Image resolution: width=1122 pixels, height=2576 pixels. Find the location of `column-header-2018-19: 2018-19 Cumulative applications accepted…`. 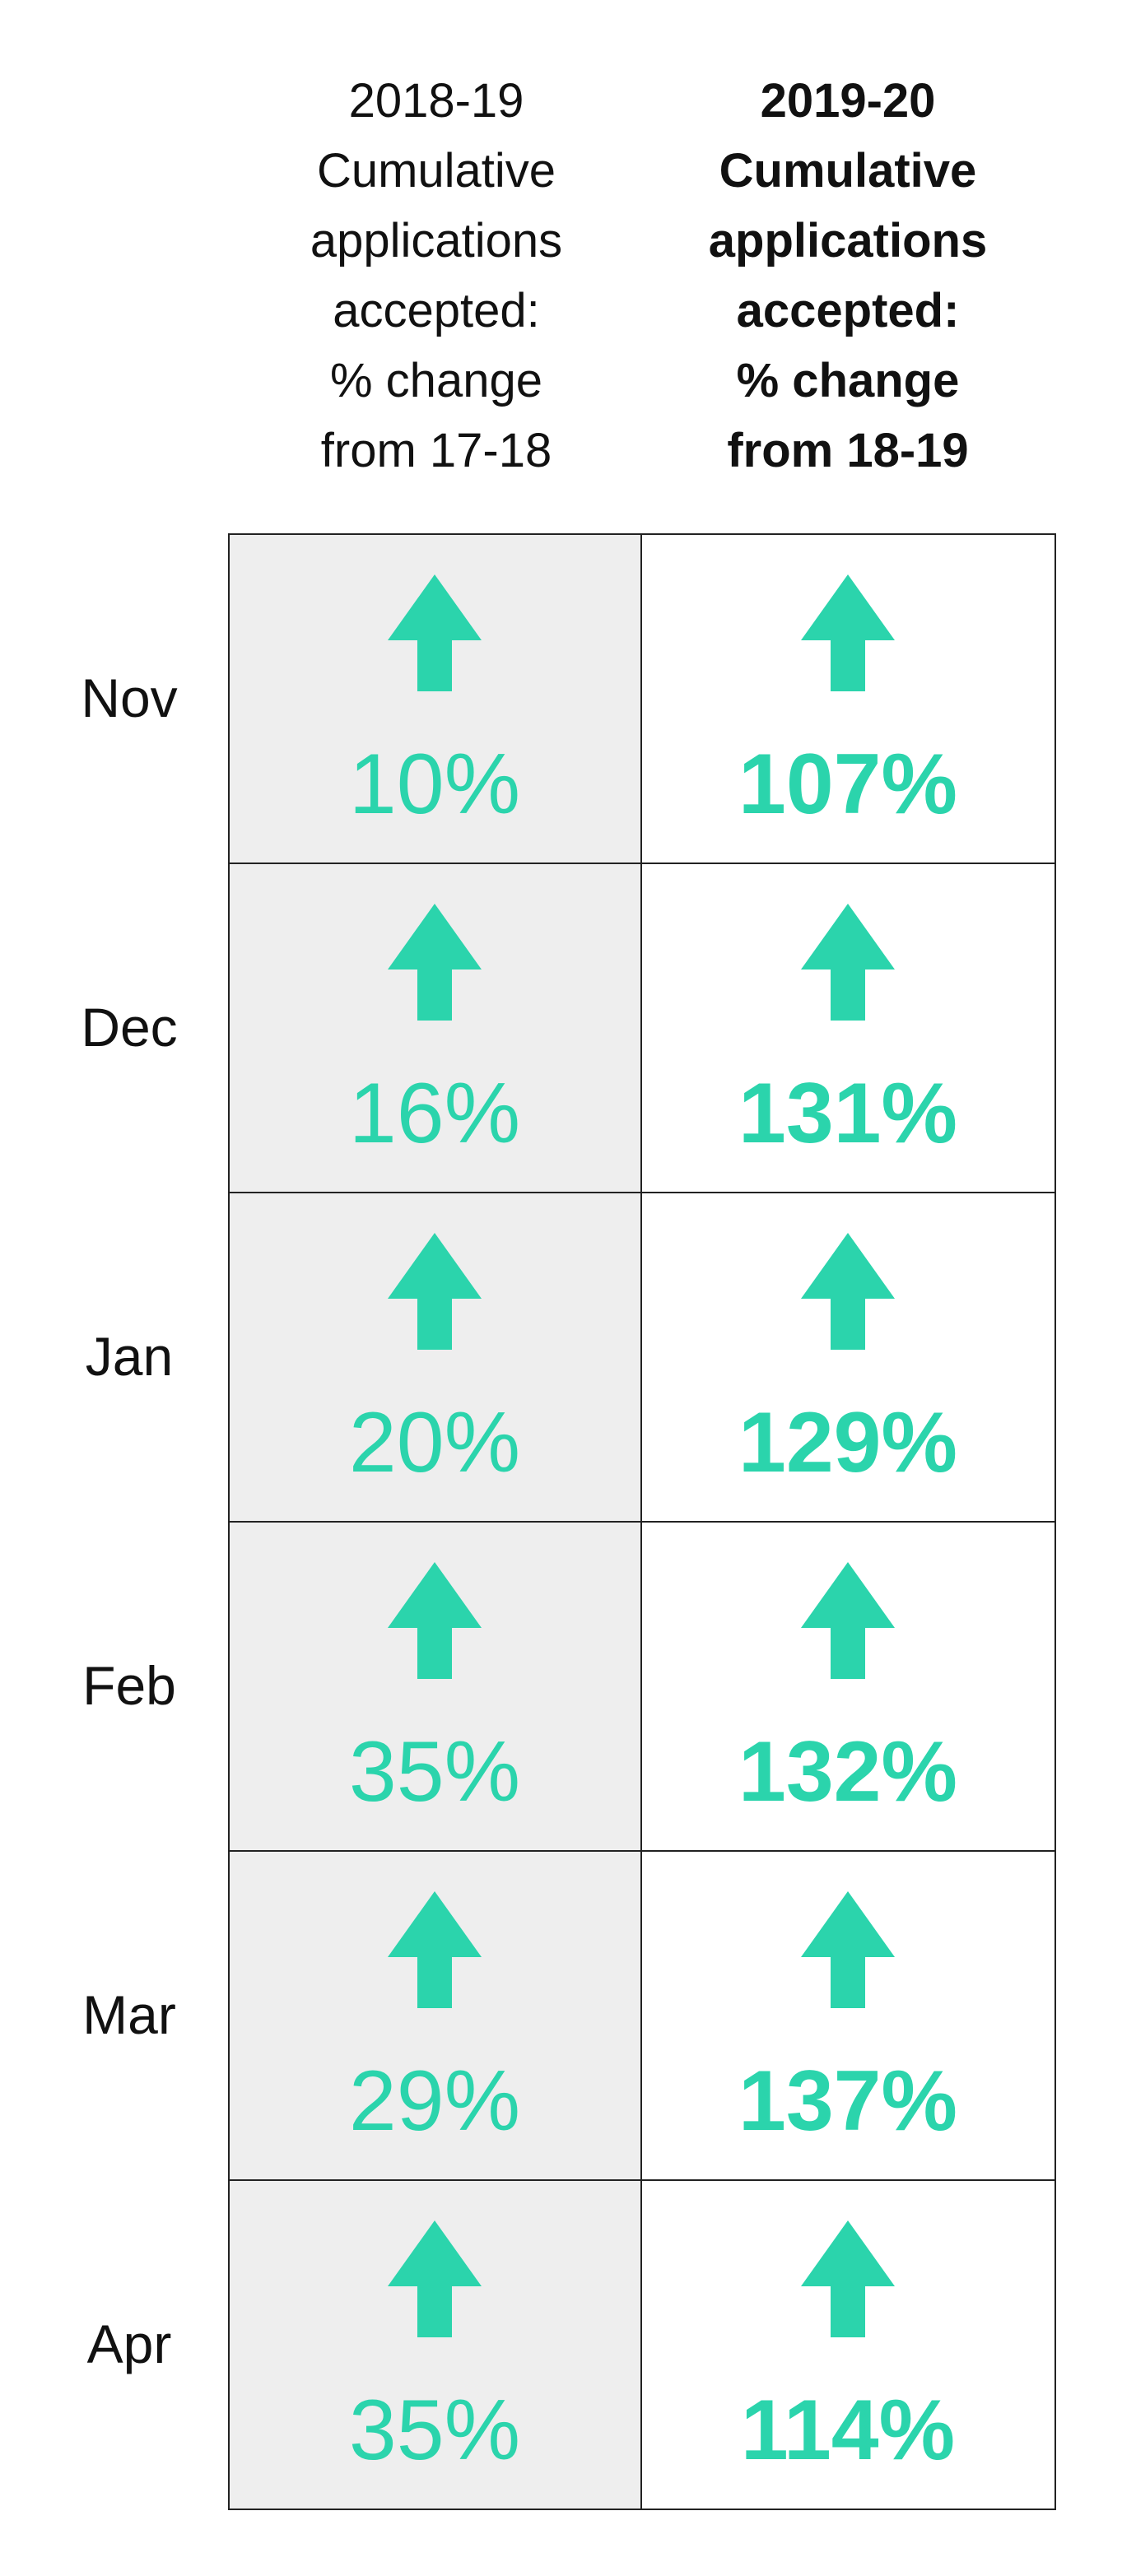

column-header-2018-19: 2018-19 Cumulative applications accepted… is located at coordinates (436, 275).